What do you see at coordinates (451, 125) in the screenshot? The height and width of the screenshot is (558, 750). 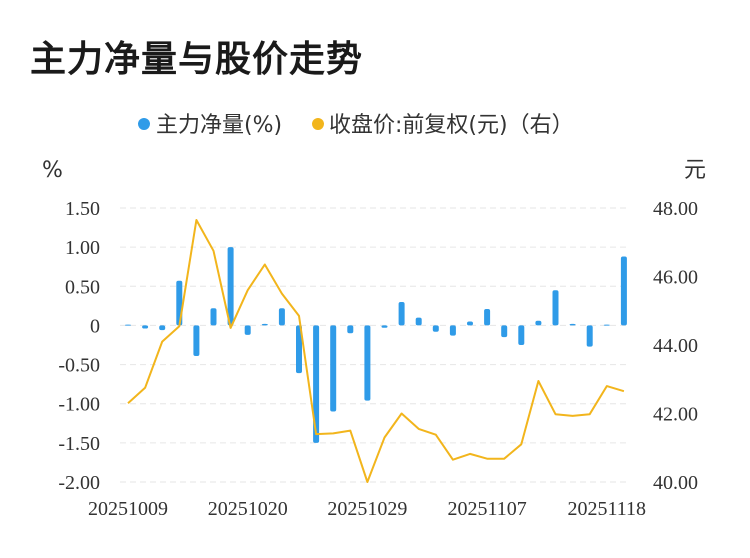 I see `legend-line-label: 收盘价:前复权(元)（右）` at bounding box center [451, 125].